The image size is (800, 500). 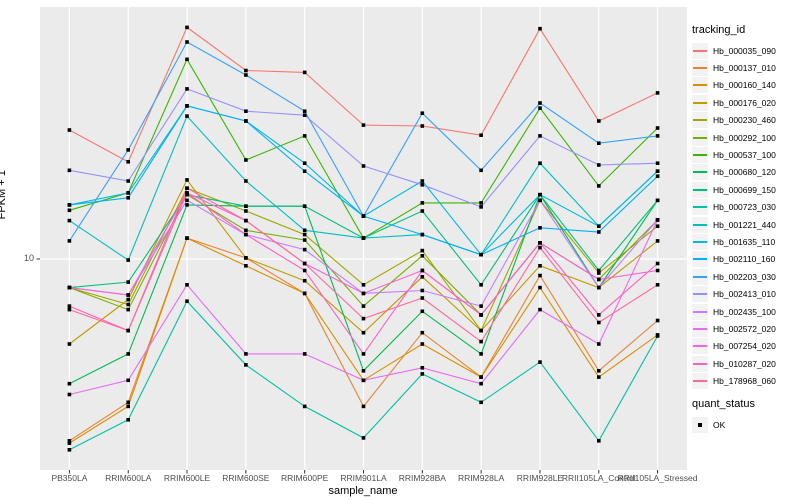 What do you see at coordinates (745, 276) in the screenshot?
I see `legend-item-Hb_002203_030: Hb_002203_030` at bounding box center [745, 276].